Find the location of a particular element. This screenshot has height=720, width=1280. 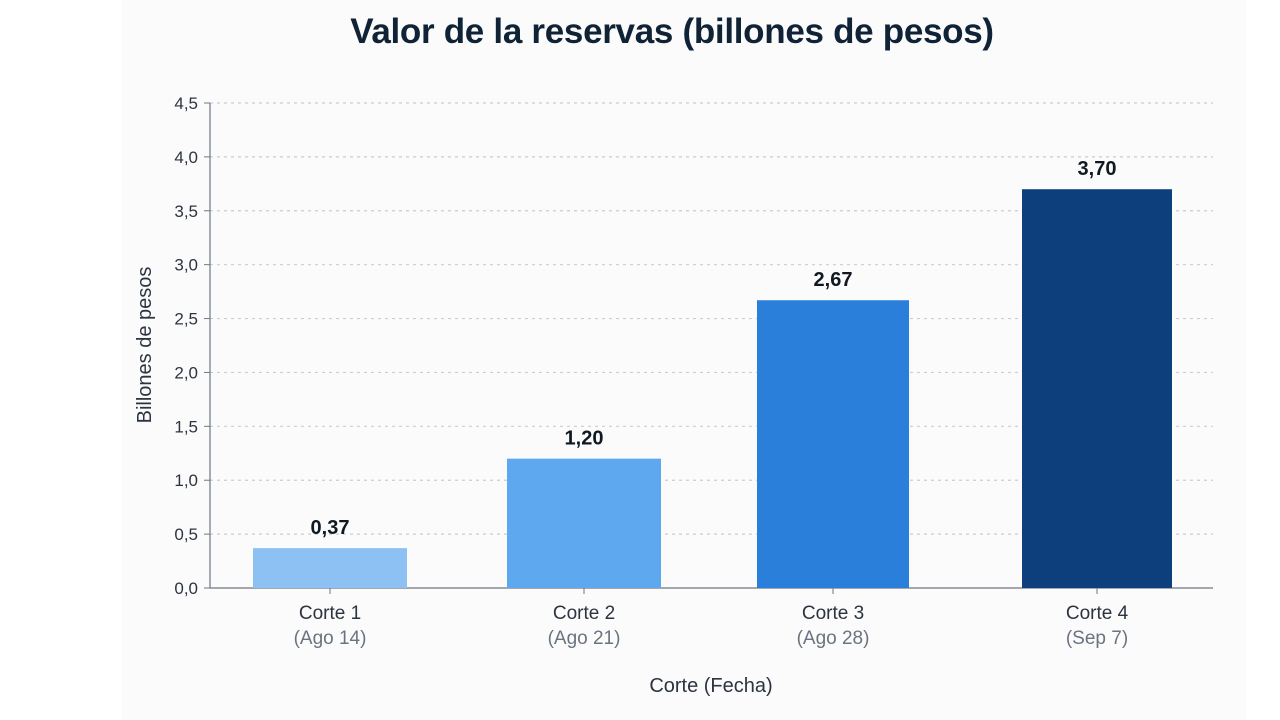

chart-title: Valor de la reservas (billones de pesos) is located at coordinates (672, 31).